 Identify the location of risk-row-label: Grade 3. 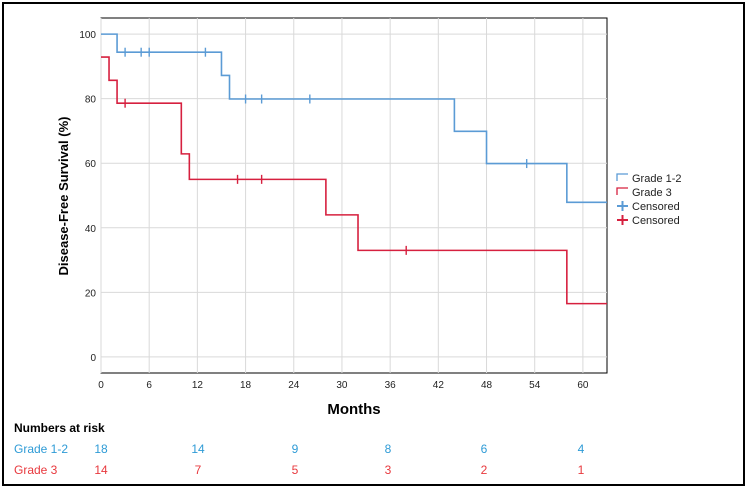
(36, 470).